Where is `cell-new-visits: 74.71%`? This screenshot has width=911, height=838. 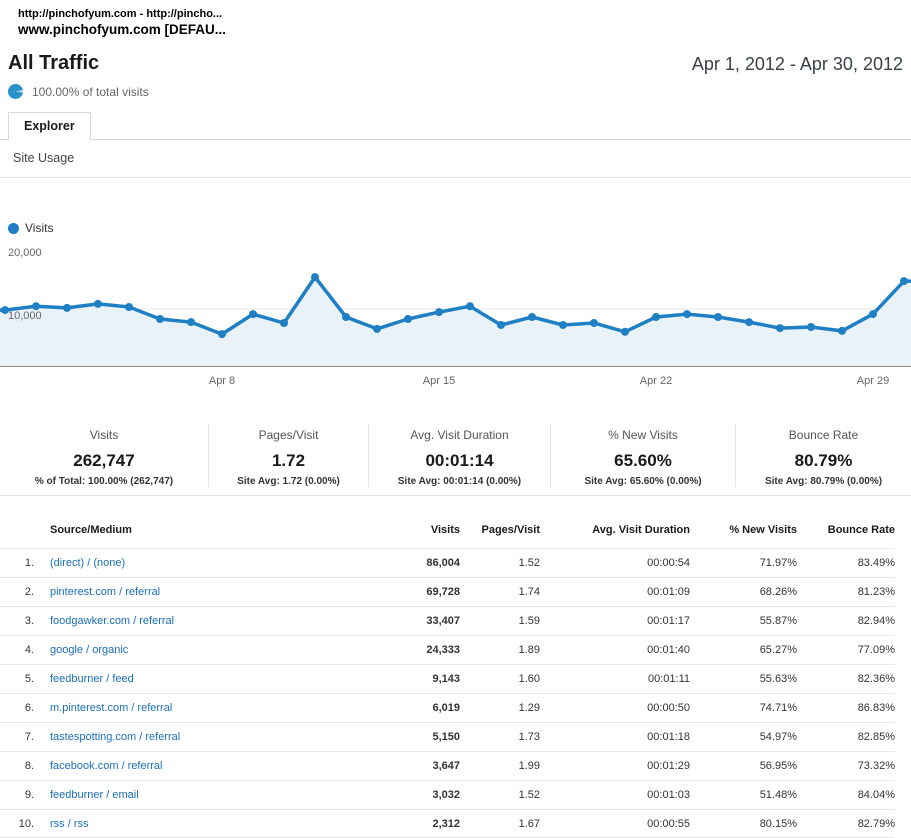 cell-new-visits: 74.71% is located at coordinates (778, 708).